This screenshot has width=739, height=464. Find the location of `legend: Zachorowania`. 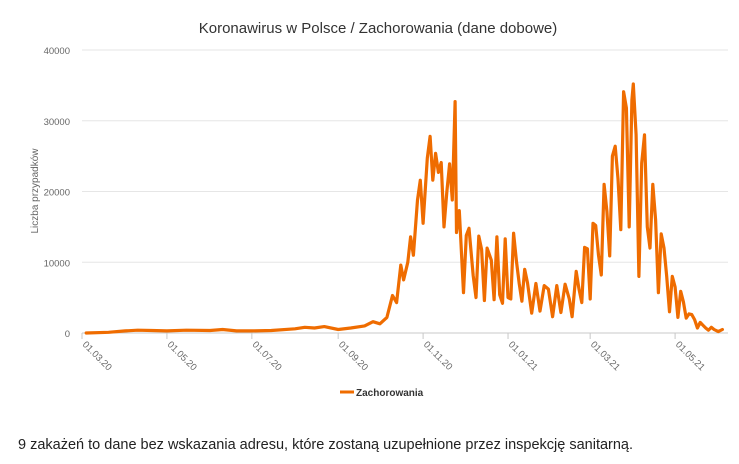

legend: Zachorowania is located at coordinates (382, 393).